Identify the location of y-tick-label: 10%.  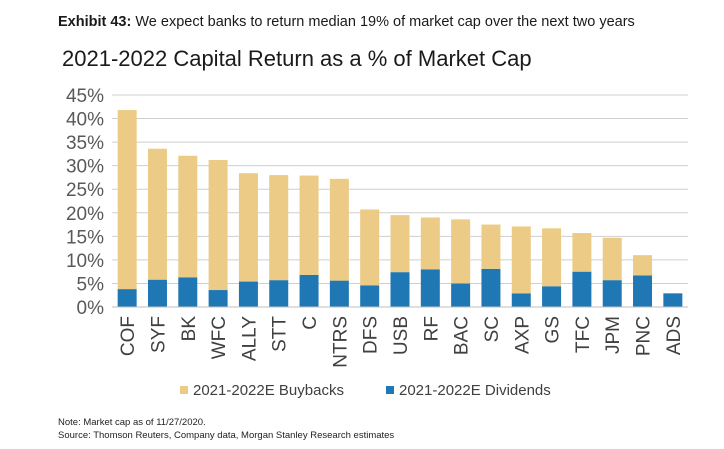
(85, 261).